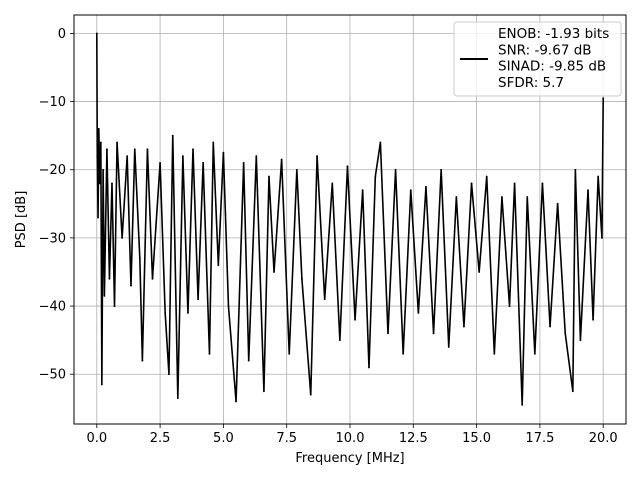 The image size is (640, 480). I want to click on x-tick-label: 20.0, so click(603, 438).